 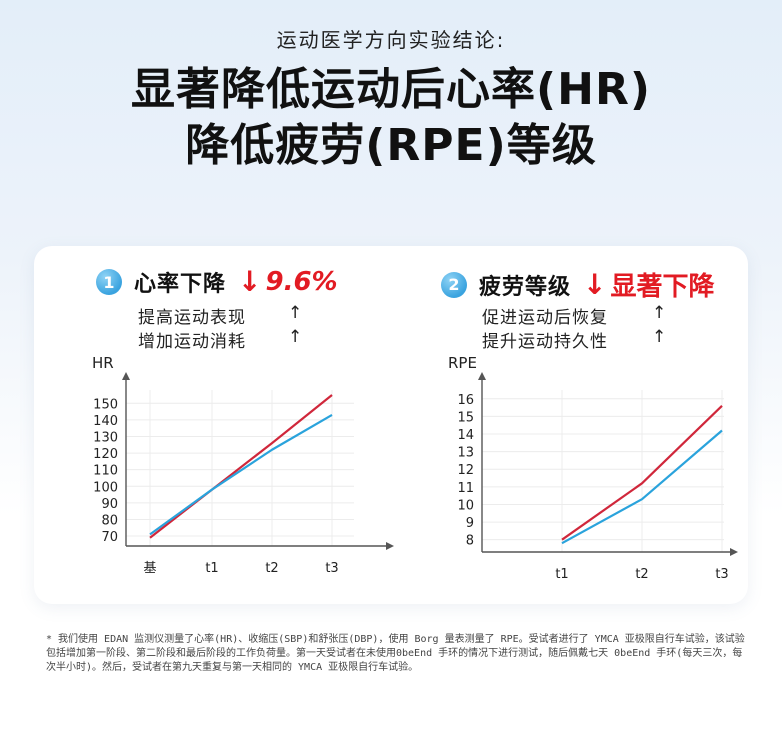 What do you see at coordinates (180, 284) in the screenshot?
I see `panel-1-title: 心率下降` at bounding box center [180, 284].